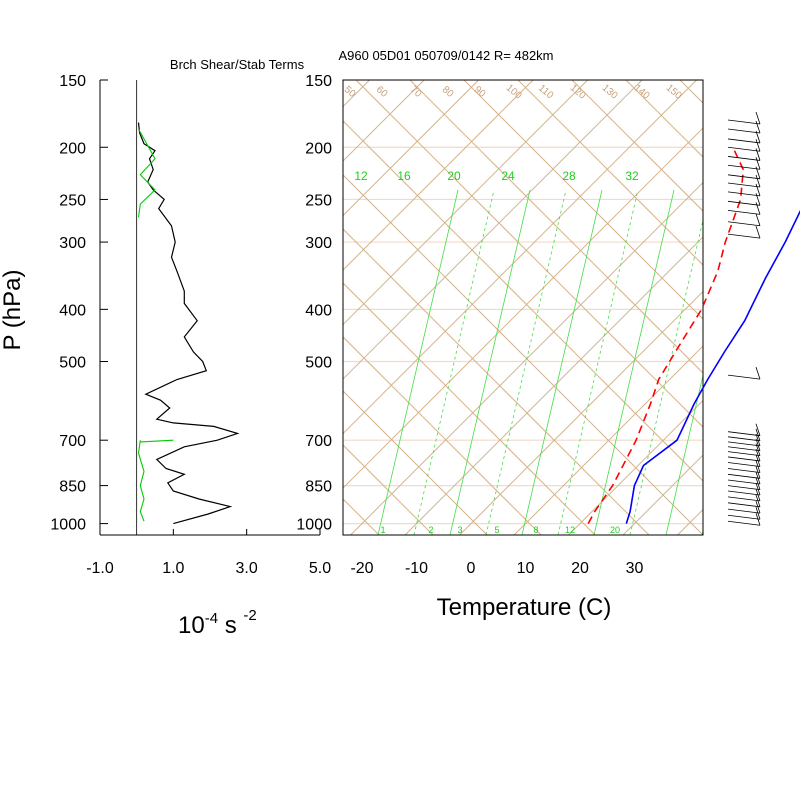 This screenshot has height=800, width=800. What do you see at coordinates (217, 623) in the screenshot?
I see `left-x-axis-label: 10-4 s -2` at bounding box center [217, 623].